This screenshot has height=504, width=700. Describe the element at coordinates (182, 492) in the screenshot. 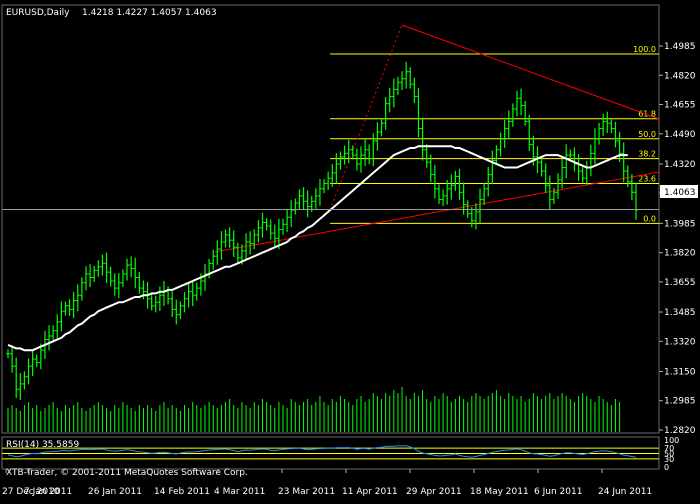

I see `date-tick-label: 14 Feb 2011` at that location.